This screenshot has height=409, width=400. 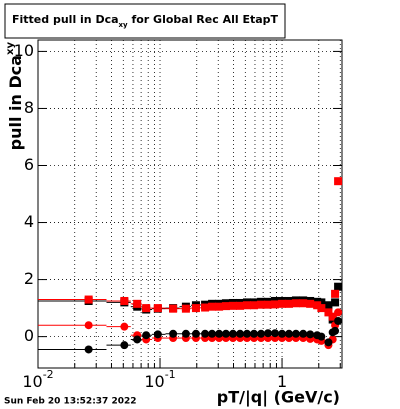 I want to click on x-tick-base: 1, so click(x=282, y=381).